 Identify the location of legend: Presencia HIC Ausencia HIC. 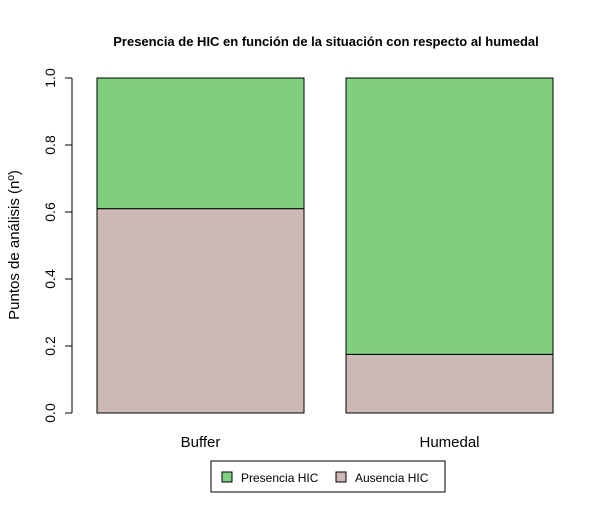
(328, 476).